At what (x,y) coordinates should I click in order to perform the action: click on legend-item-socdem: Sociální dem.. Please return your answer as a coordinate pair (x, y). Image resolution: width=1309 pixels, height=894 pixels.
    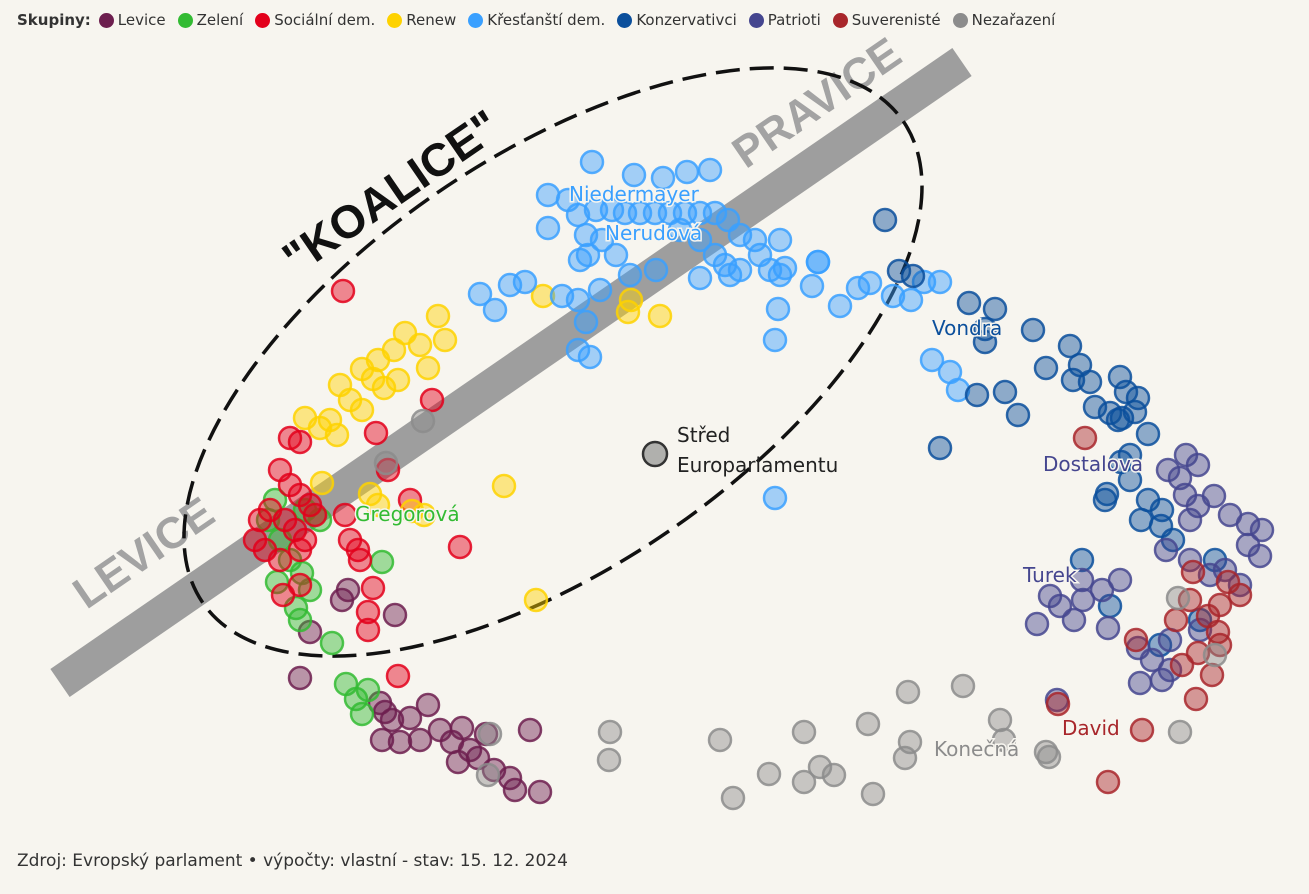
    Looking at the image, I should click on (315, 20).